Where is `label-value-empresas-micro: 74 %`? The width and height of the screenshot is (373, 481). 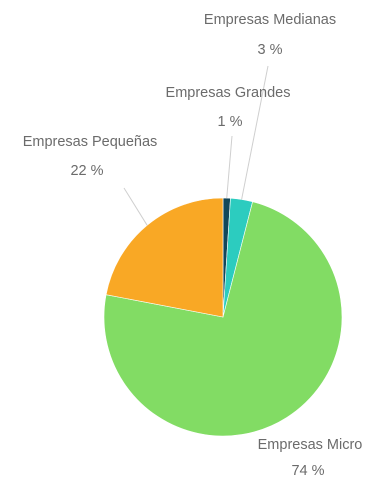 label-value-empresas-micro: 74 % is located at coordinates (307, 471).